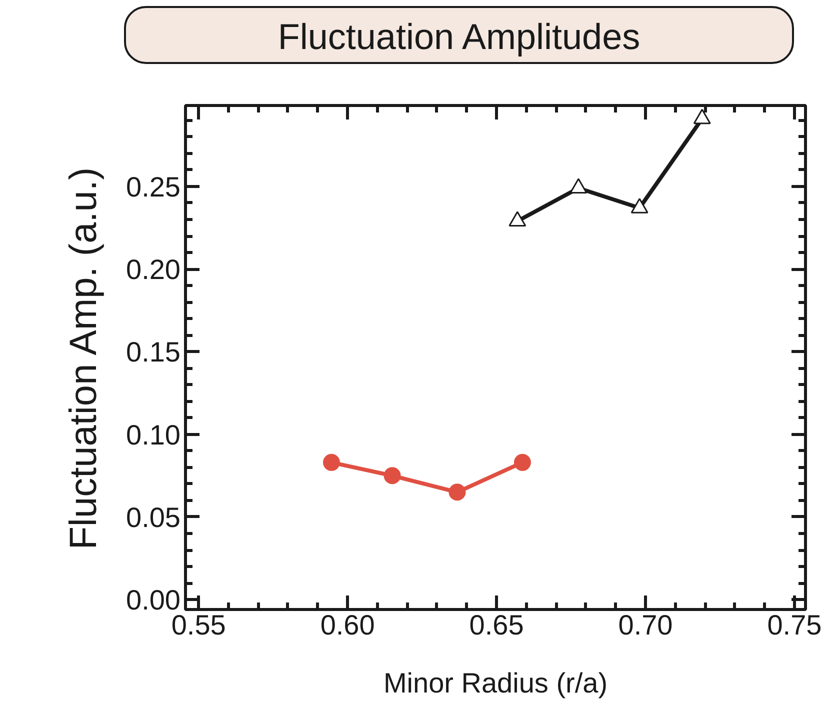  I want to click on x-tick-label: 0.60, so click(347, 625).